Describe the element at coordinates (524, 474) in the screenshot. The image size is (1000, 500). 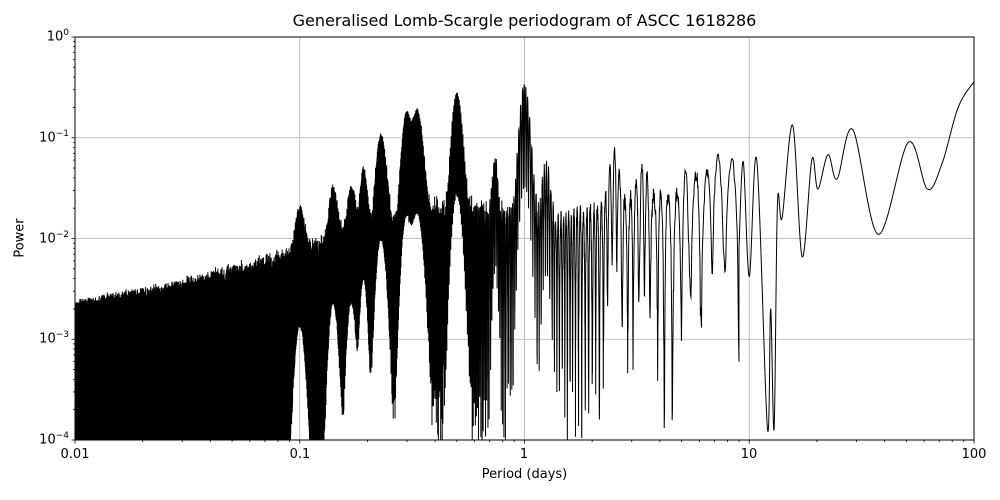
I see `x-axis-label: Period (days)` at that location.